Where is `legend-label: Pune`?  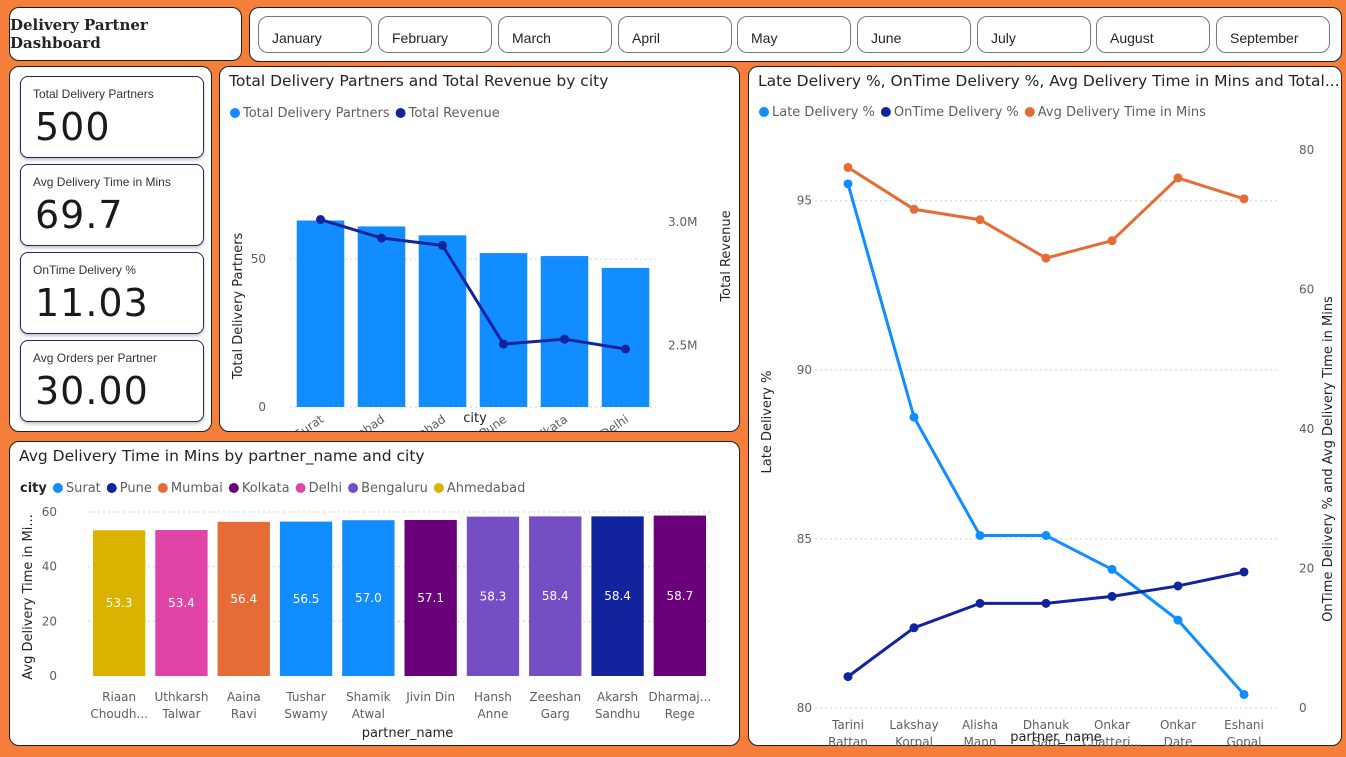
legend-label: Pune is located at coordinates (136, 488).